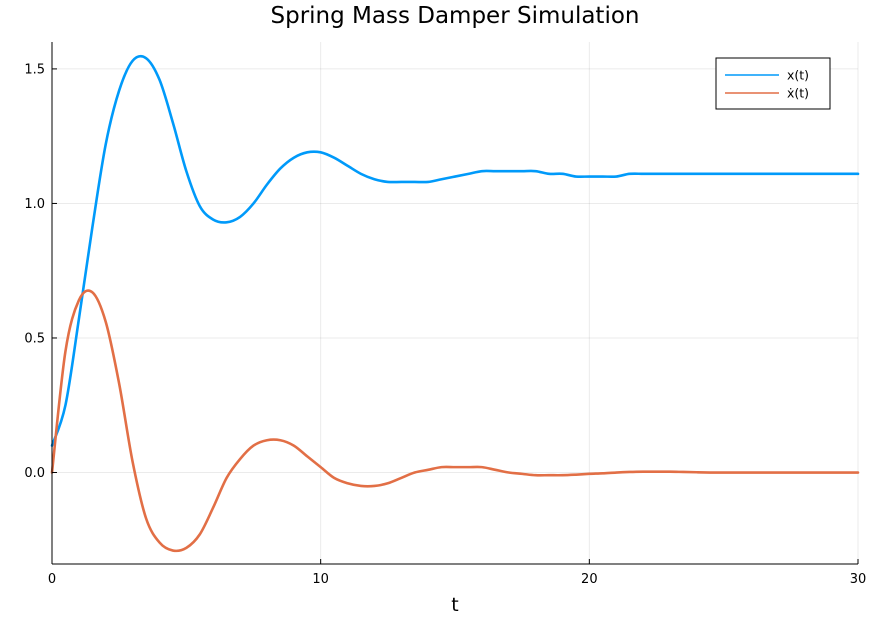 This screenshot has height=628, width=873. Describe the element at coordinates (34, 204) in the screenshot. I see `y-tick-label: 1.0` at that location.